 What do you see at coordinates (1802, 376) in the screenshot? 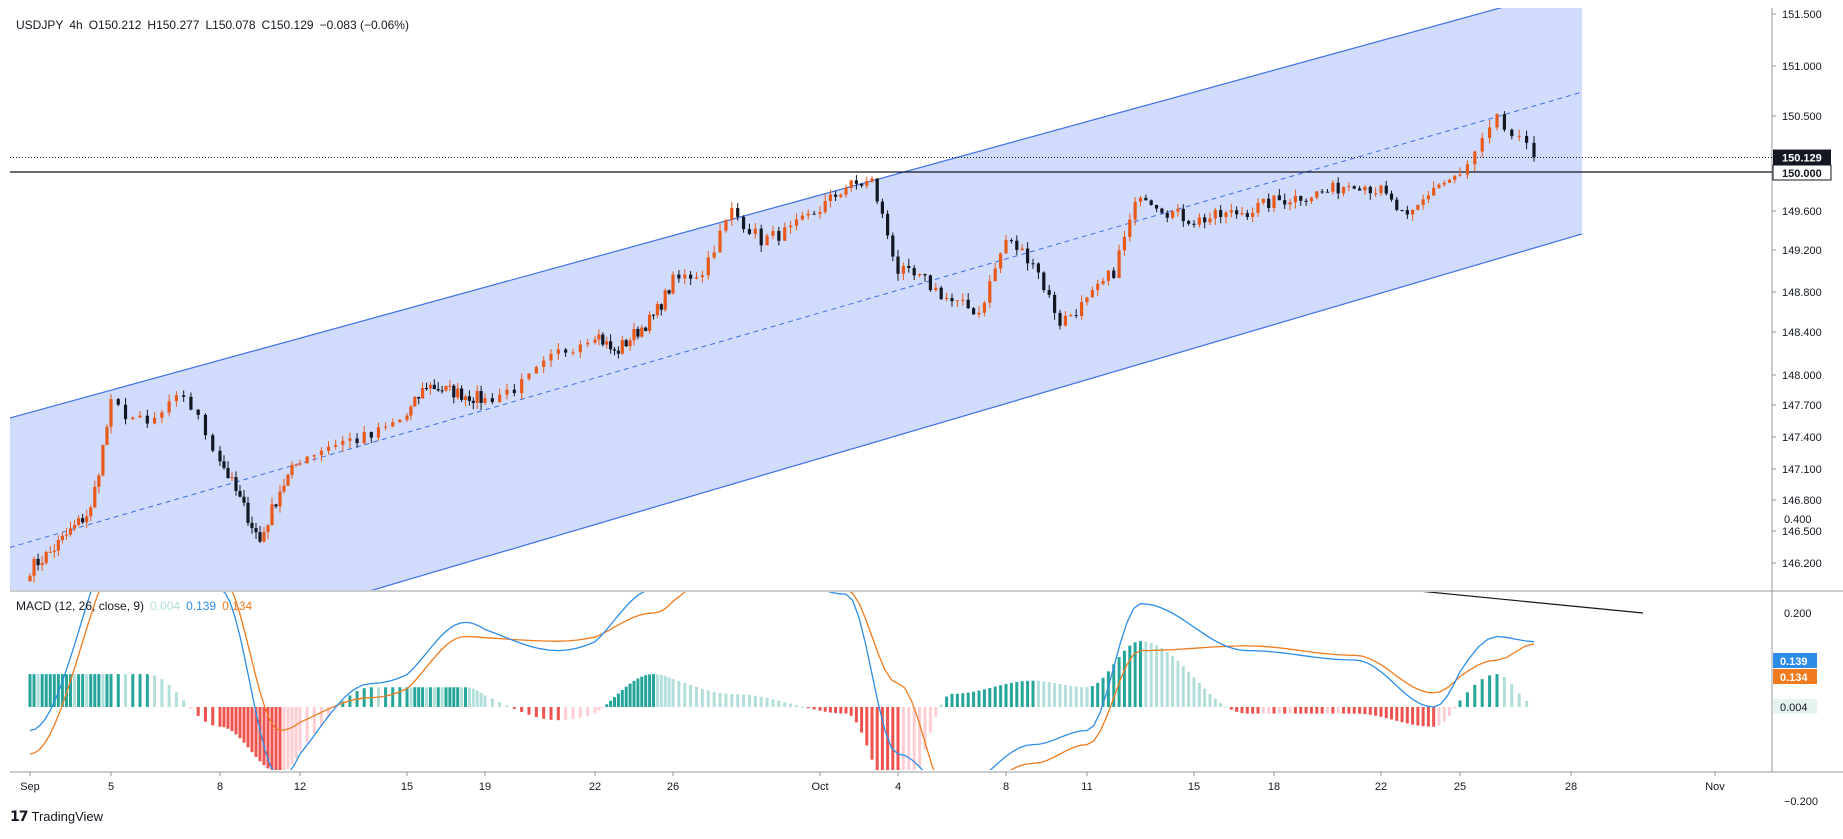
I see `price-tick-label: 148.000` at bounding box center [1802, 376].